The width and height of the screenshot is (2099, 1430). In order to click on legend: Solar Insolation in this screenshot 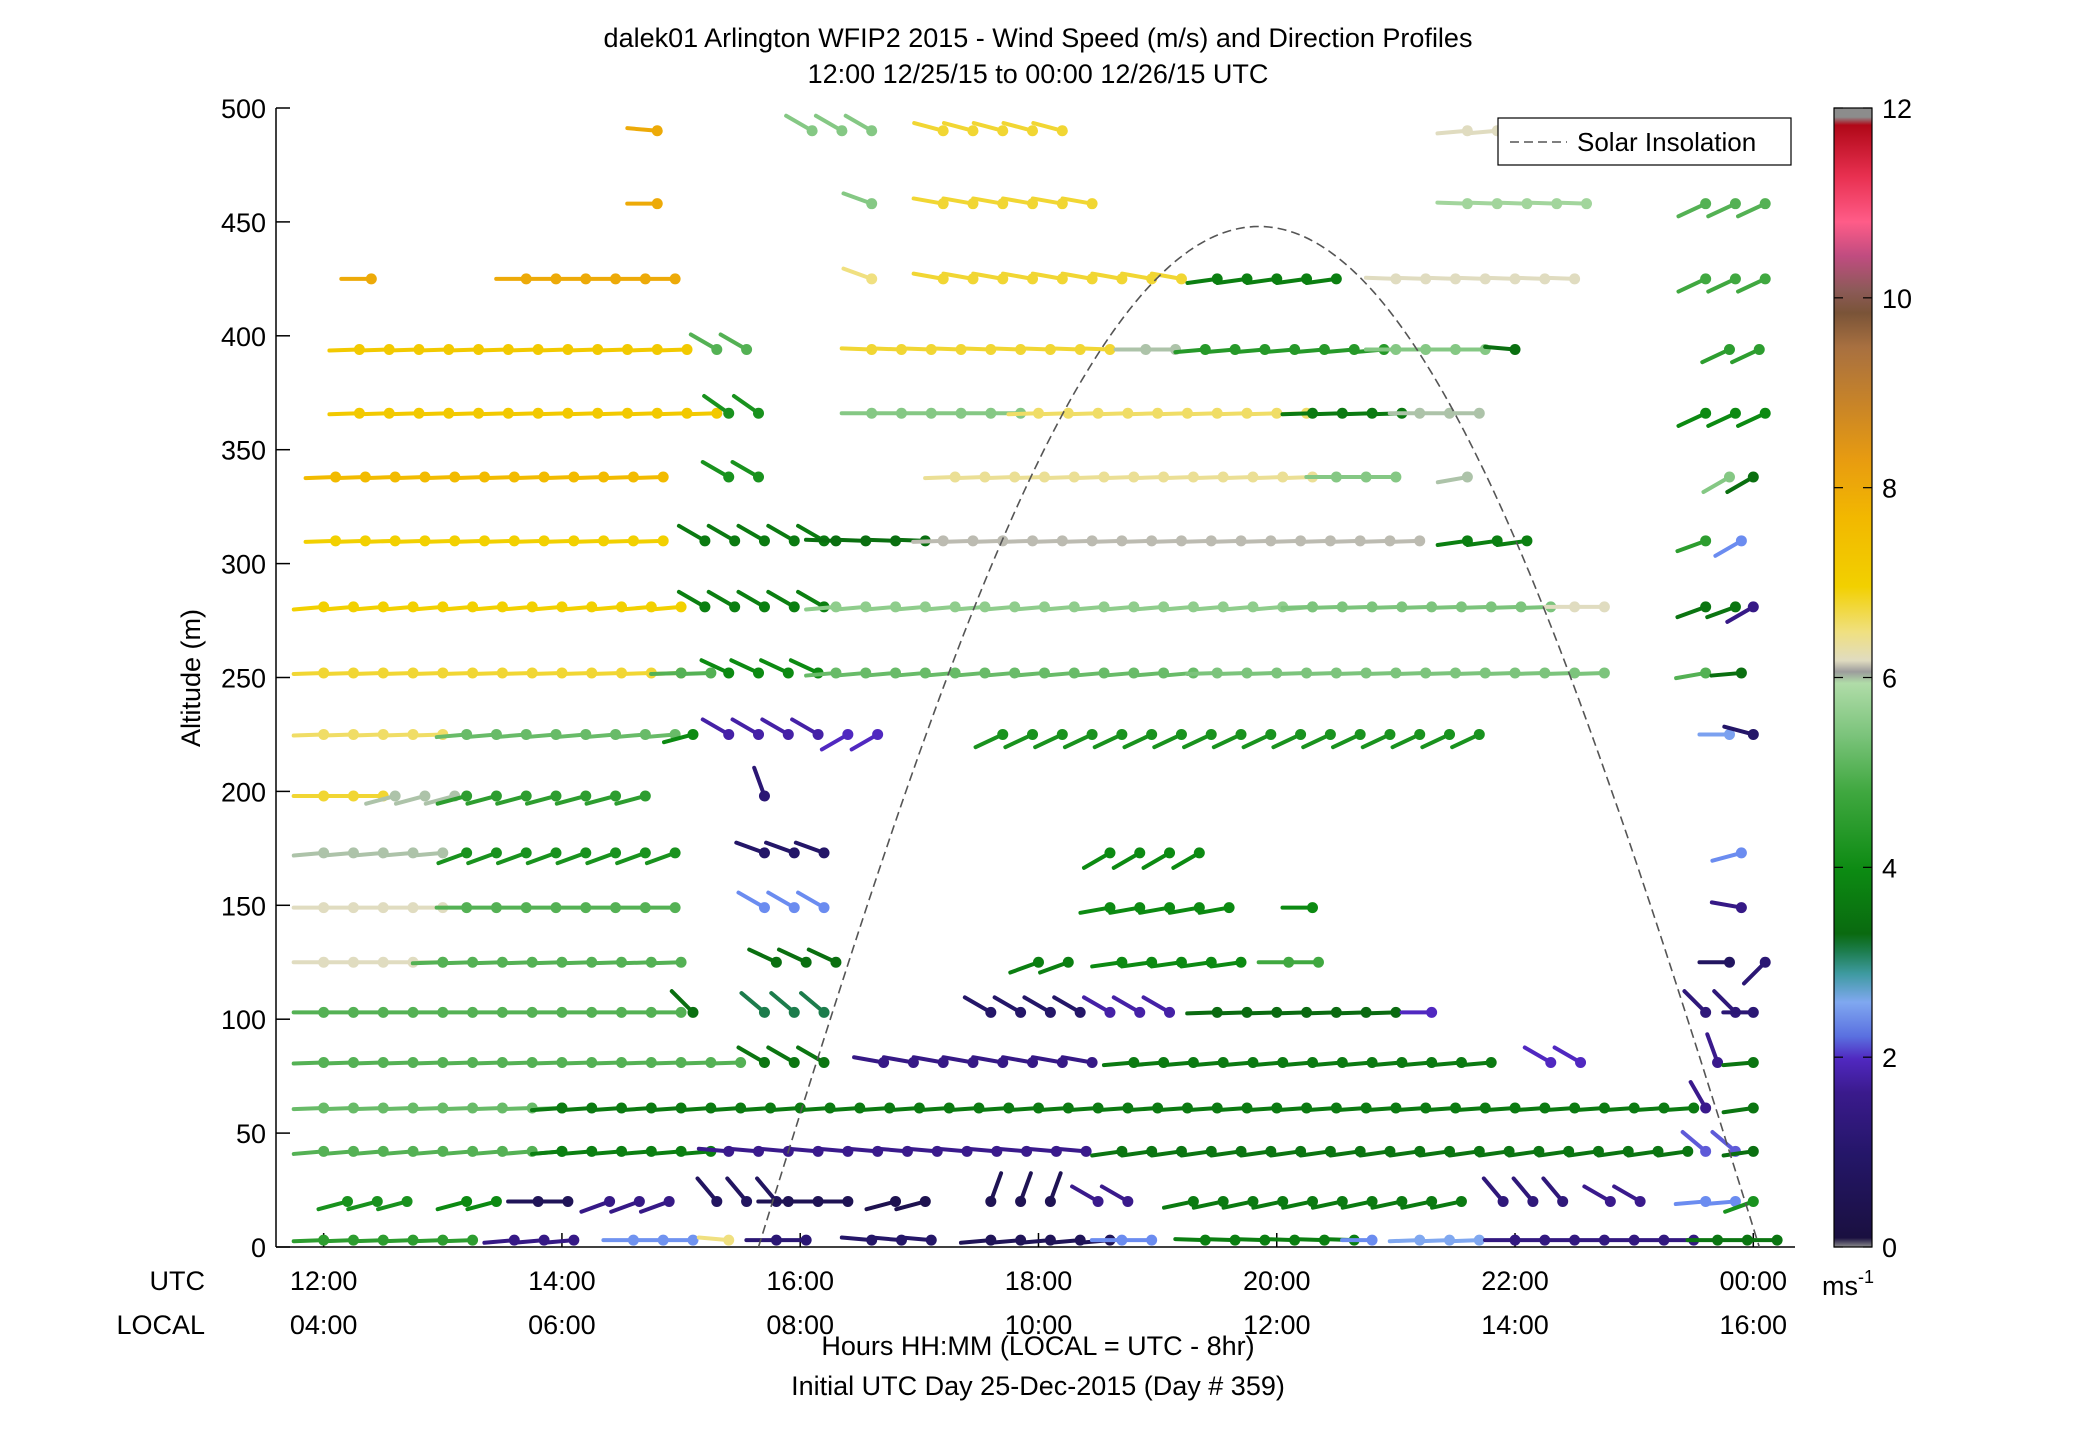, I will do `click(1644, 141)`.